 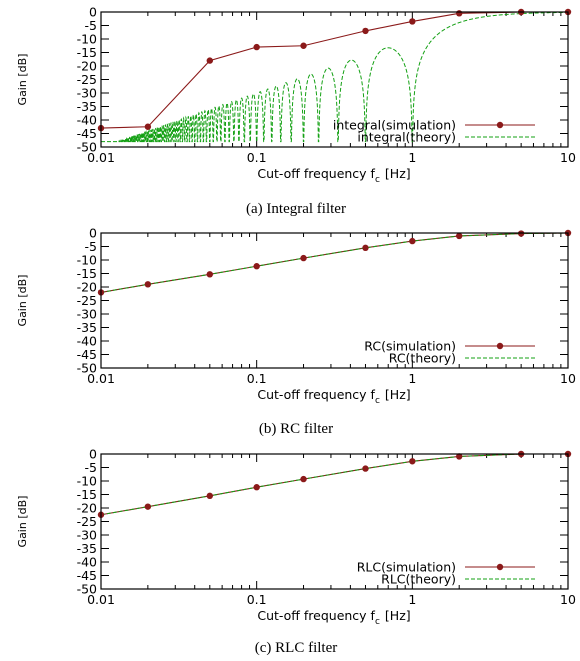 I want to click on figure-caption: (a) Integral filter, so click(x=296, y=209).